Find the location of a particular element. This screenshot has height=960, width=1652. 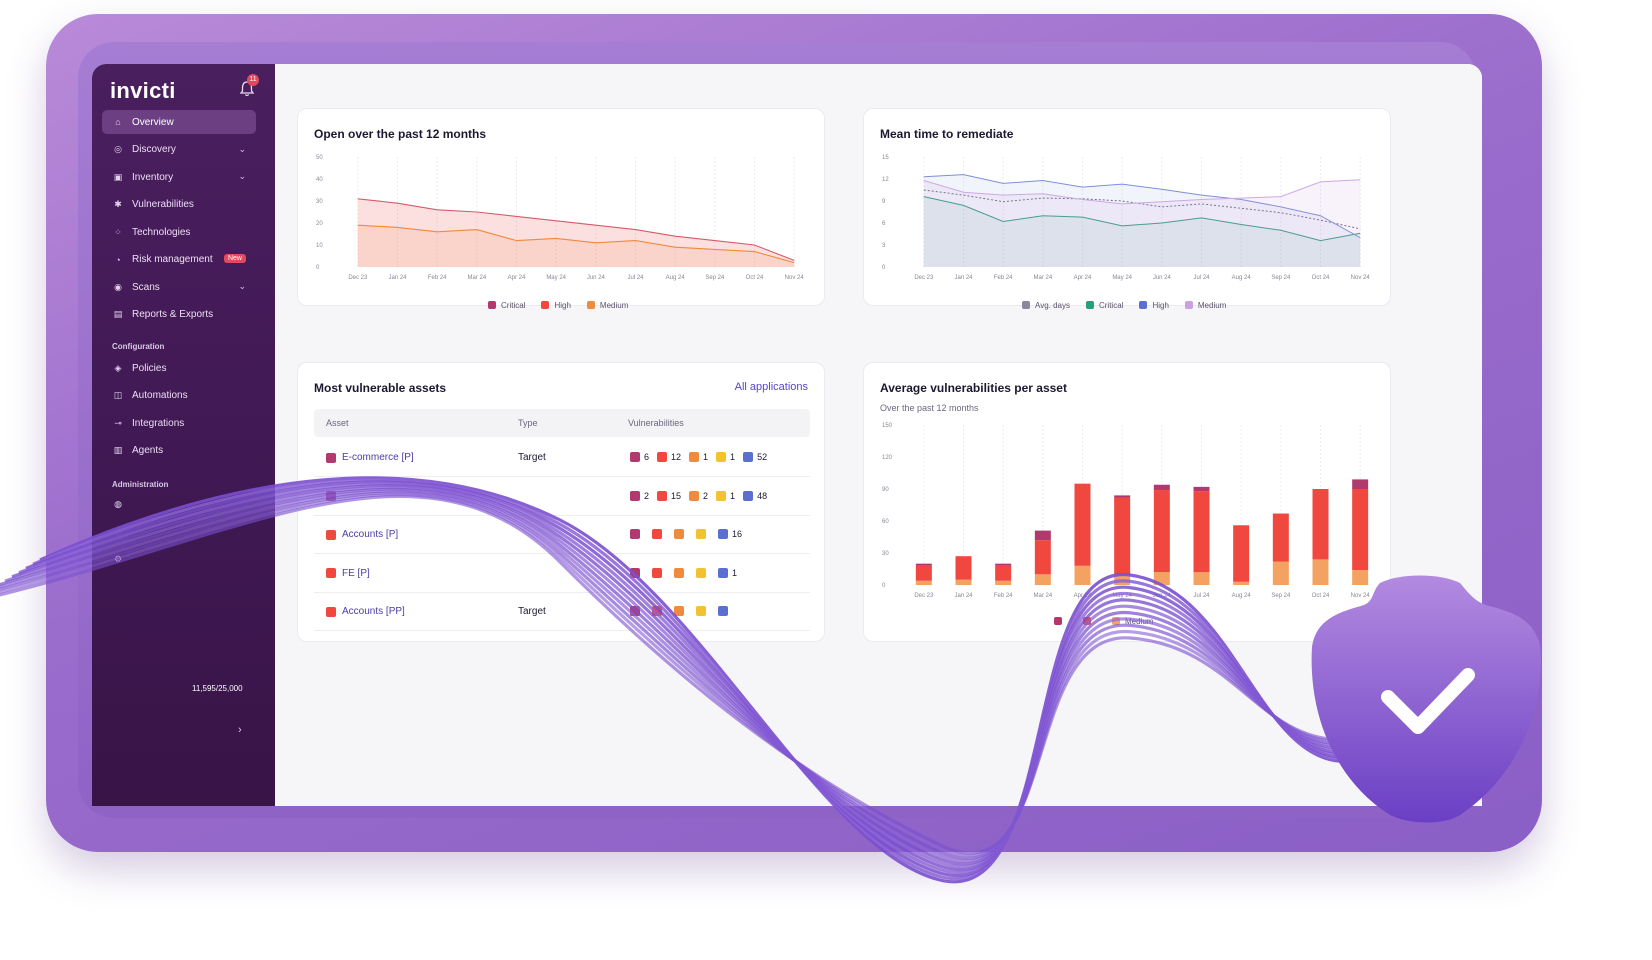

asset-name: E-commerce [P] is located at coordinates (378, 457).